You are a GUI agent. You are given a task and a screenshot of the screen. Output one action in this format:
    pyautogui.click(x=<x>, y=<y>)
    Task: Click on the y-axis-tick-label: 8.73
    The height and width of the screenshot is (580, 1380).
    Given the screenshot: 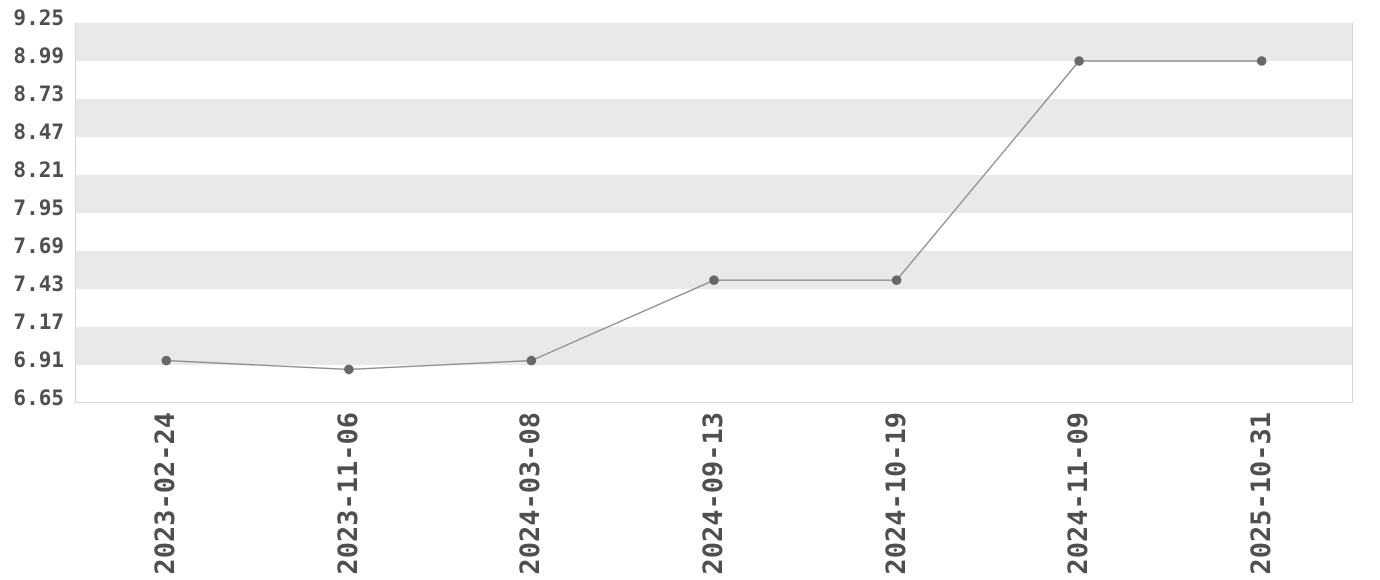 What is the action you would take?
    pyautogui.click(x=38, y=94)
    